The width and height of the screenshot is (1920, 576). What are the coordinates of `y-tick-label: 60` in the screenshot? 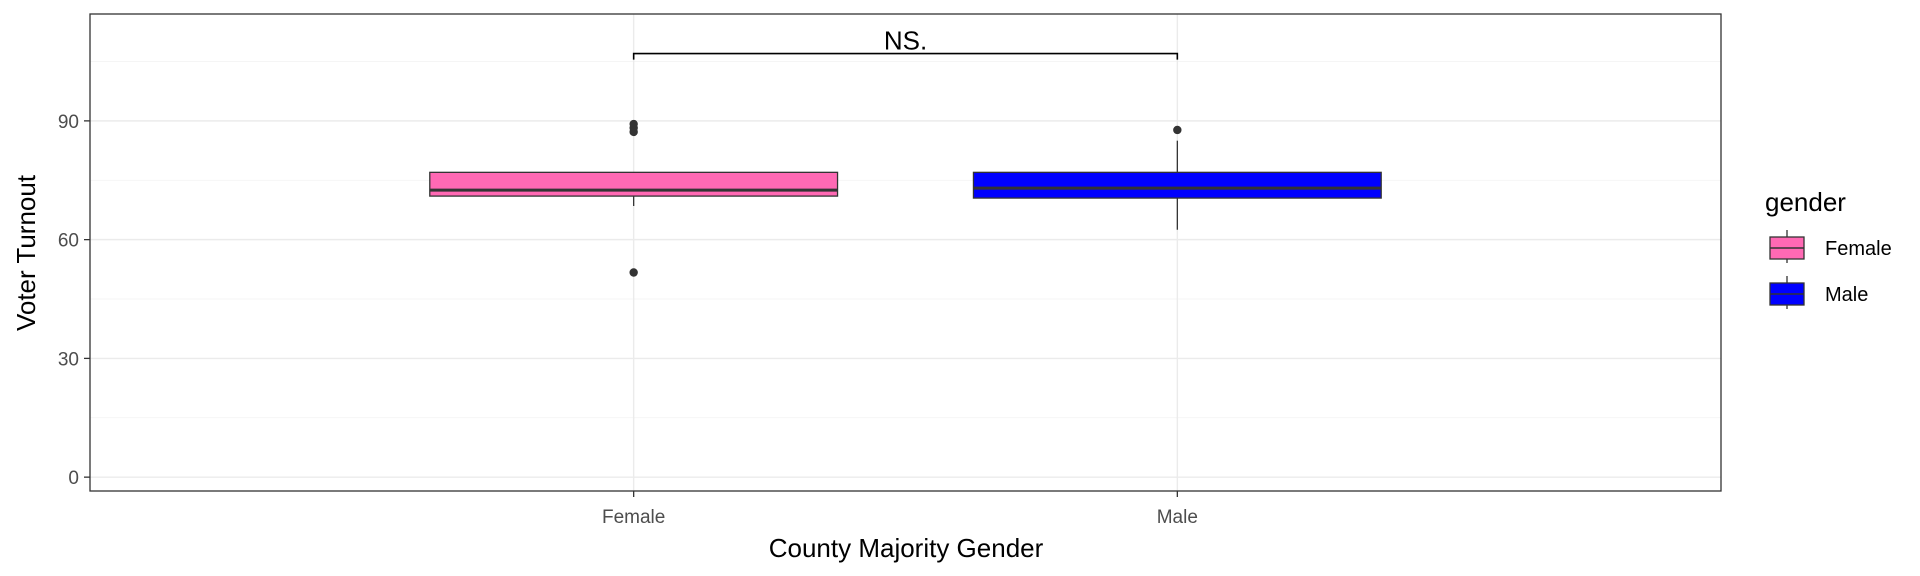 It's located at (68, 241).